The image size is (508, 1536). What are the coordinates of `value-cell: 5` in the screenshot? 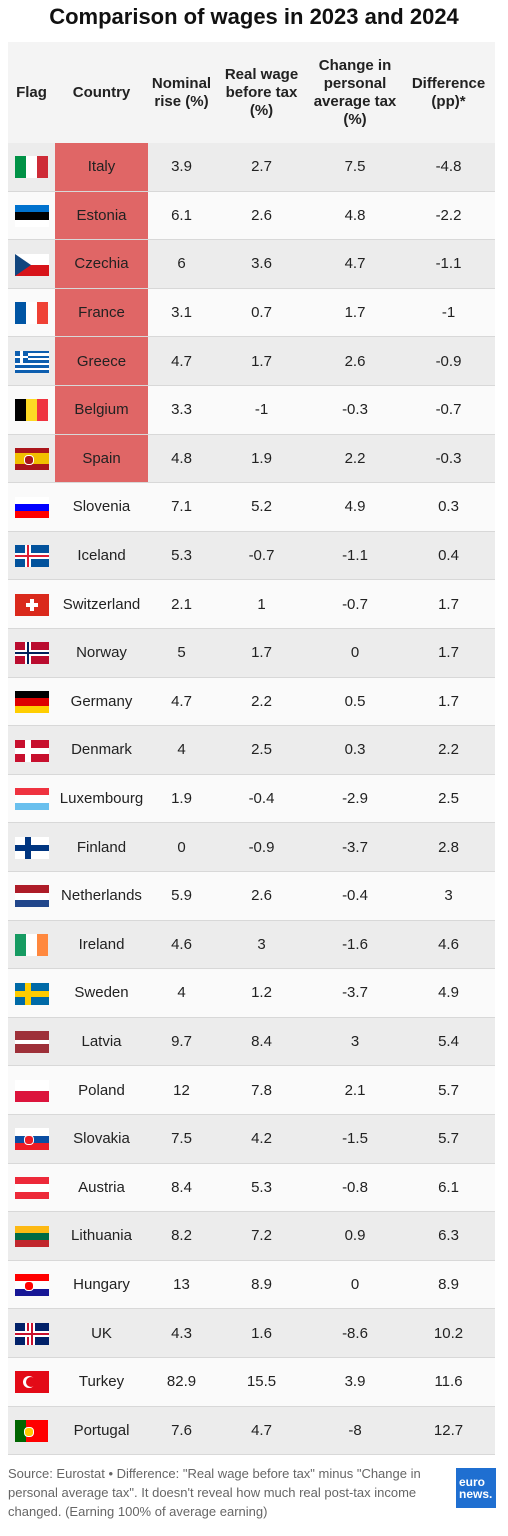 It's located at (181, 653).